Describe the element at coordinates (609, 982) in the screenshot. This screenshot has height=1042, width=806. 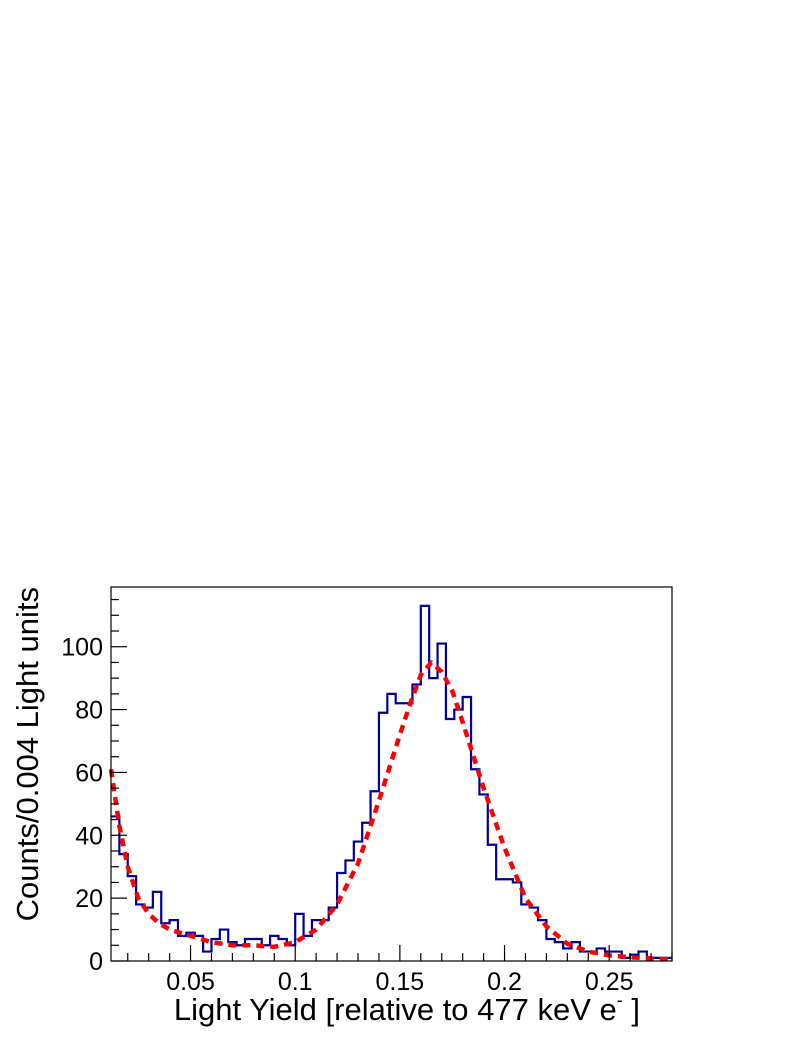
I see `x-tick-label: 0.25` at that location.